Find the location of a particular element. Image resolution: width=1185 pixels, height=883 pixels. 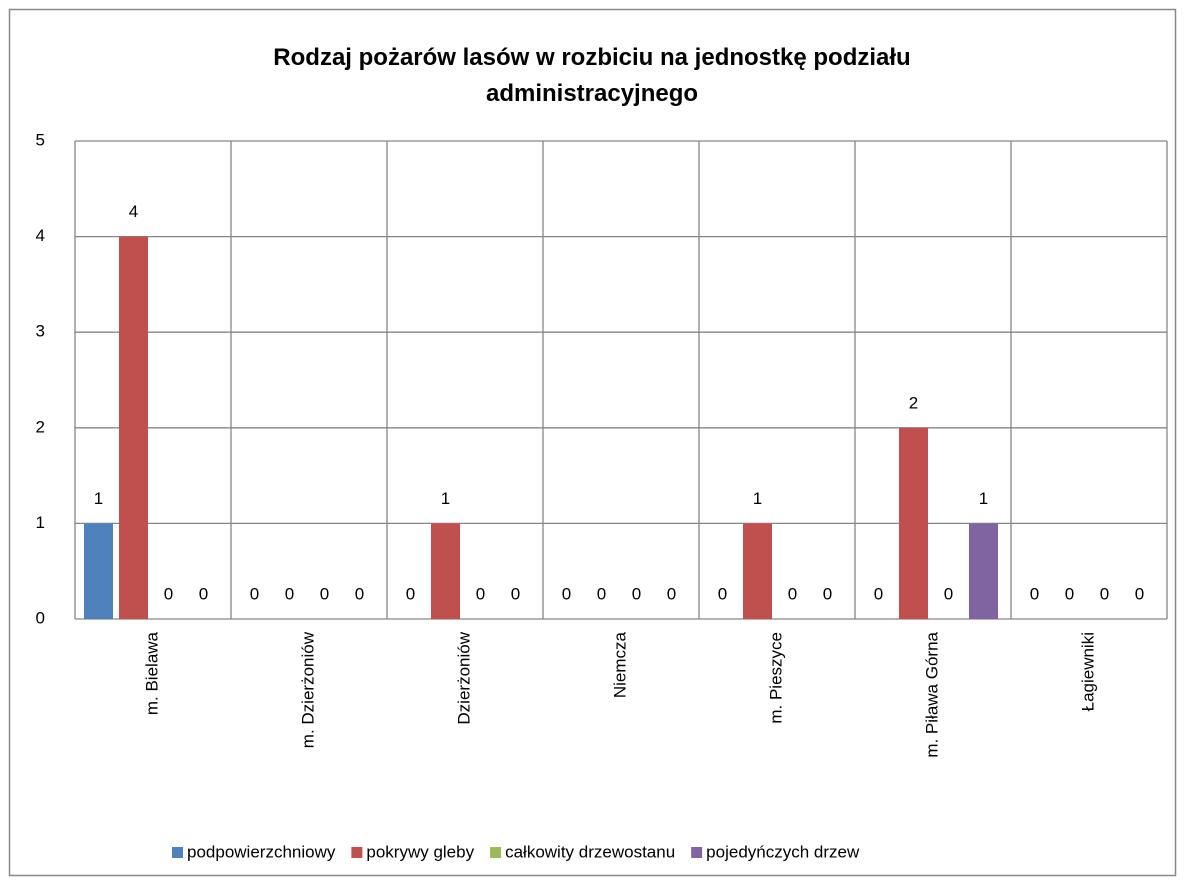

y-tick-label: 3 is located at coordinates (40, 331).